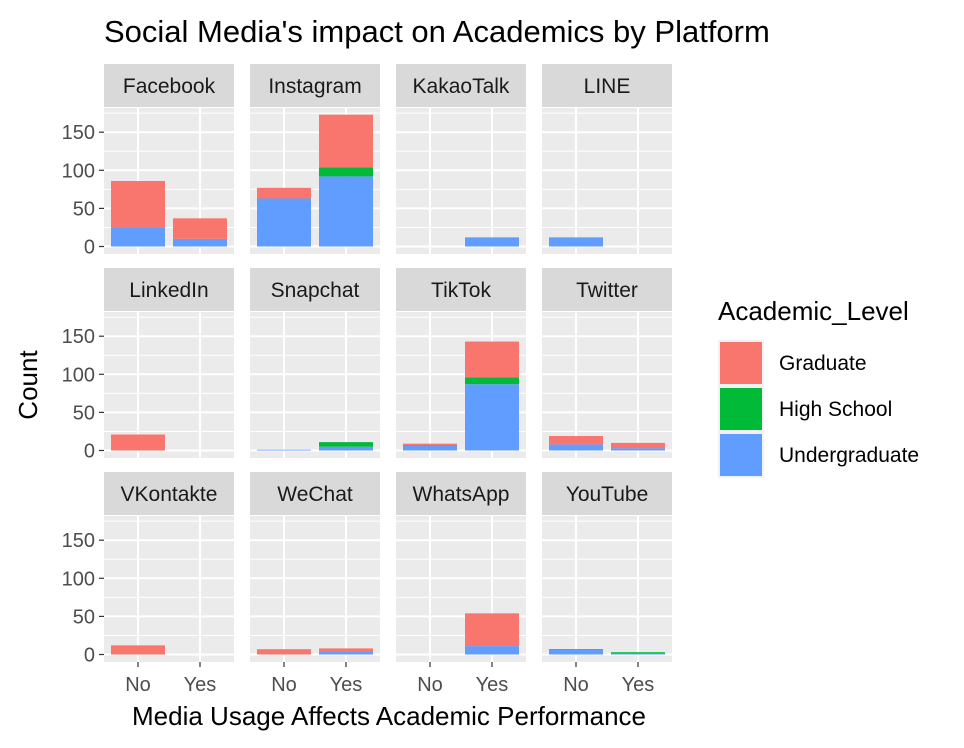 The width and height of the screenshot is (964, 748). I want to click on facet-strip-label: WhatsApp, so click(461, 494).